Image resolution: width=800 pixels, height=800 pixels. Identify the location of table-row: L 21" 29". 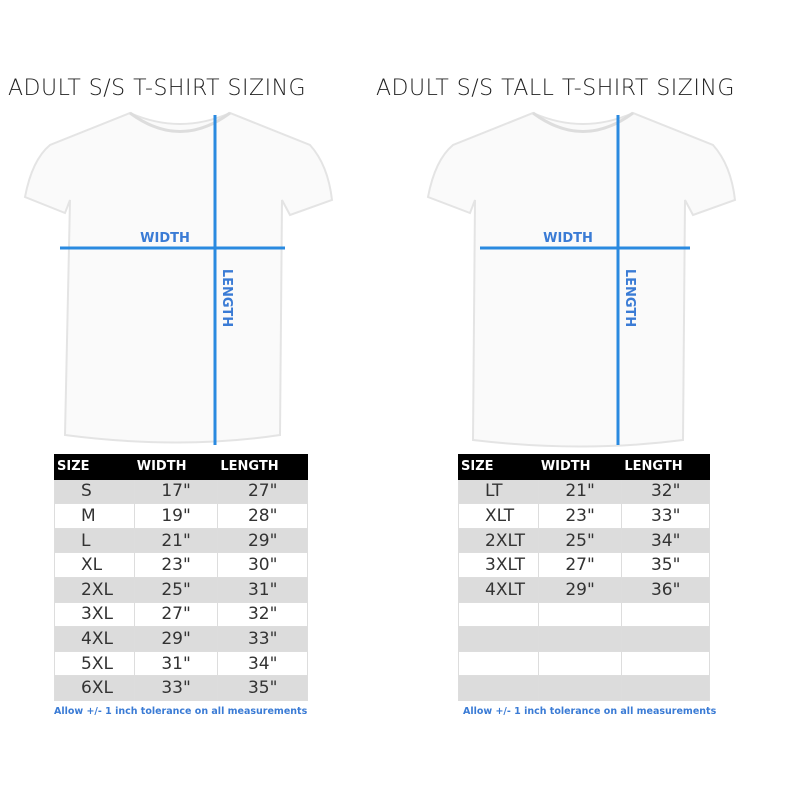
(181, 540).